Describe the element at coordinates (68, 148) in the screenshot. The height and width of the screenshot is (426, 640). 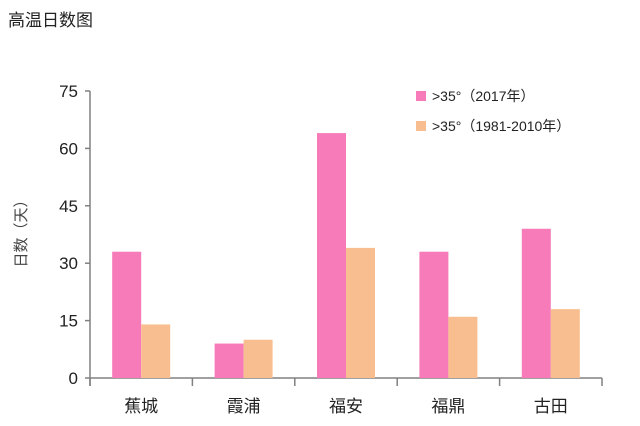
I see `y-tick-label: 60` at that location.